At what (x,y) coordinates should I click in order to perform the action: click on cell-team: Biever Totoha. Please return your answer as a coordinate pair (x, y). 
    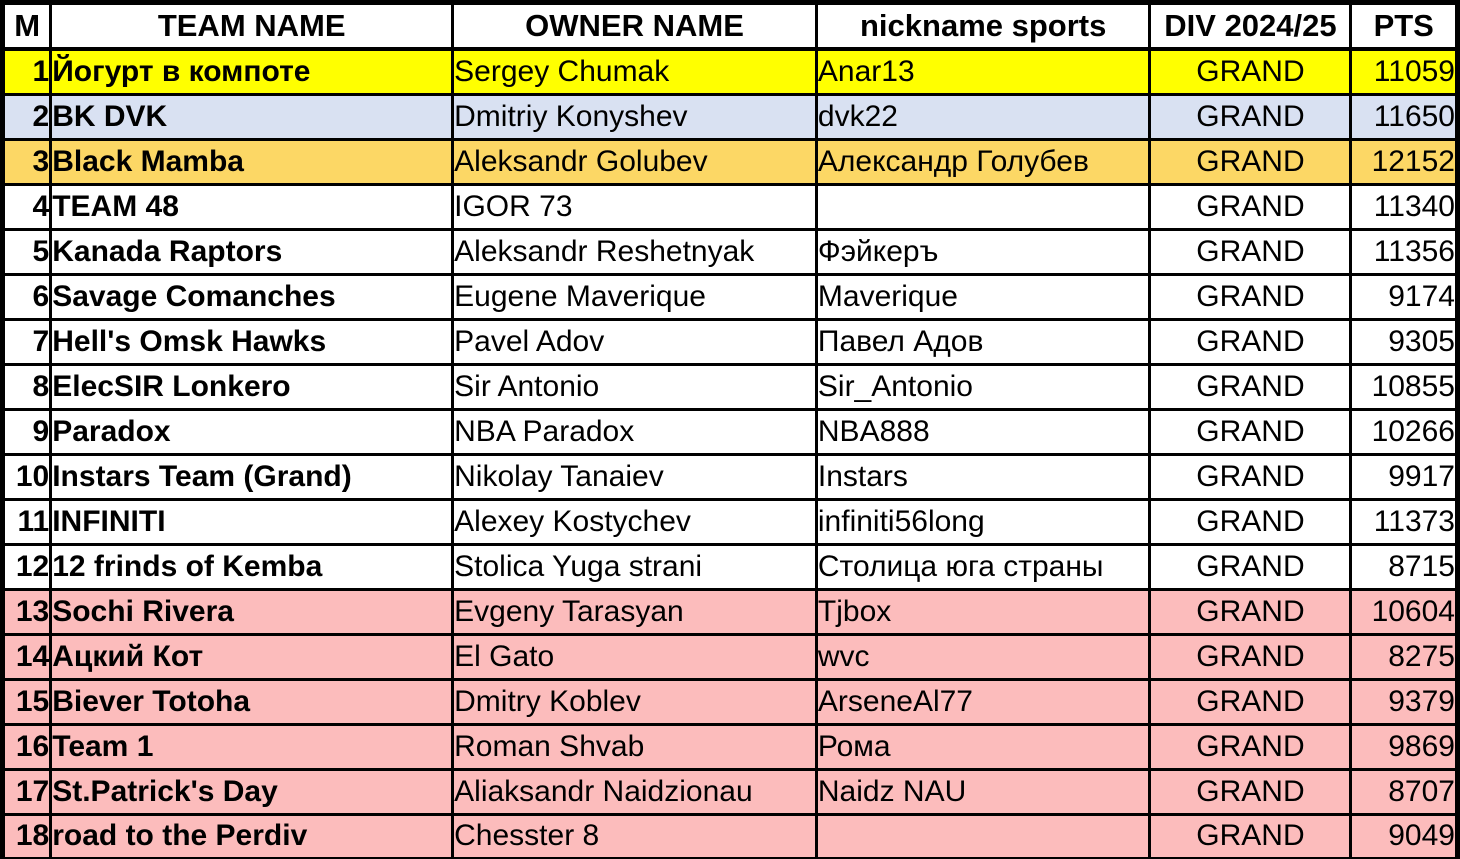
    Looking at the image, I should click on (252, 701).